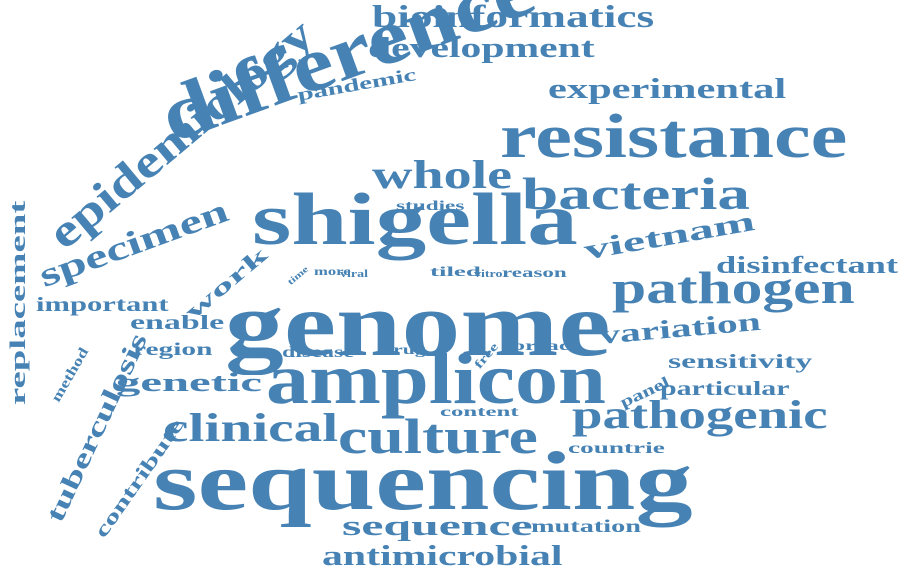  What do you see at coordinates (415, 220) in the screenshot?
I see `cloud-word-shigella: shigella` at bounding box center [415, 220].